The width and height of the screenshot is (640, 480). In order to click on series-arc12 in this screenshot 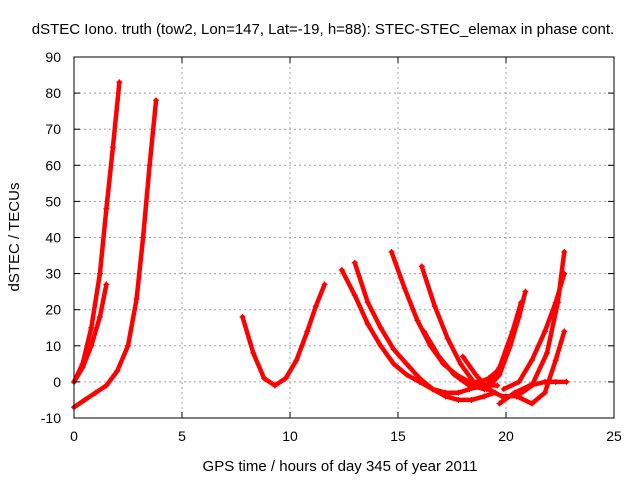, I will do `click(540, 367)`.